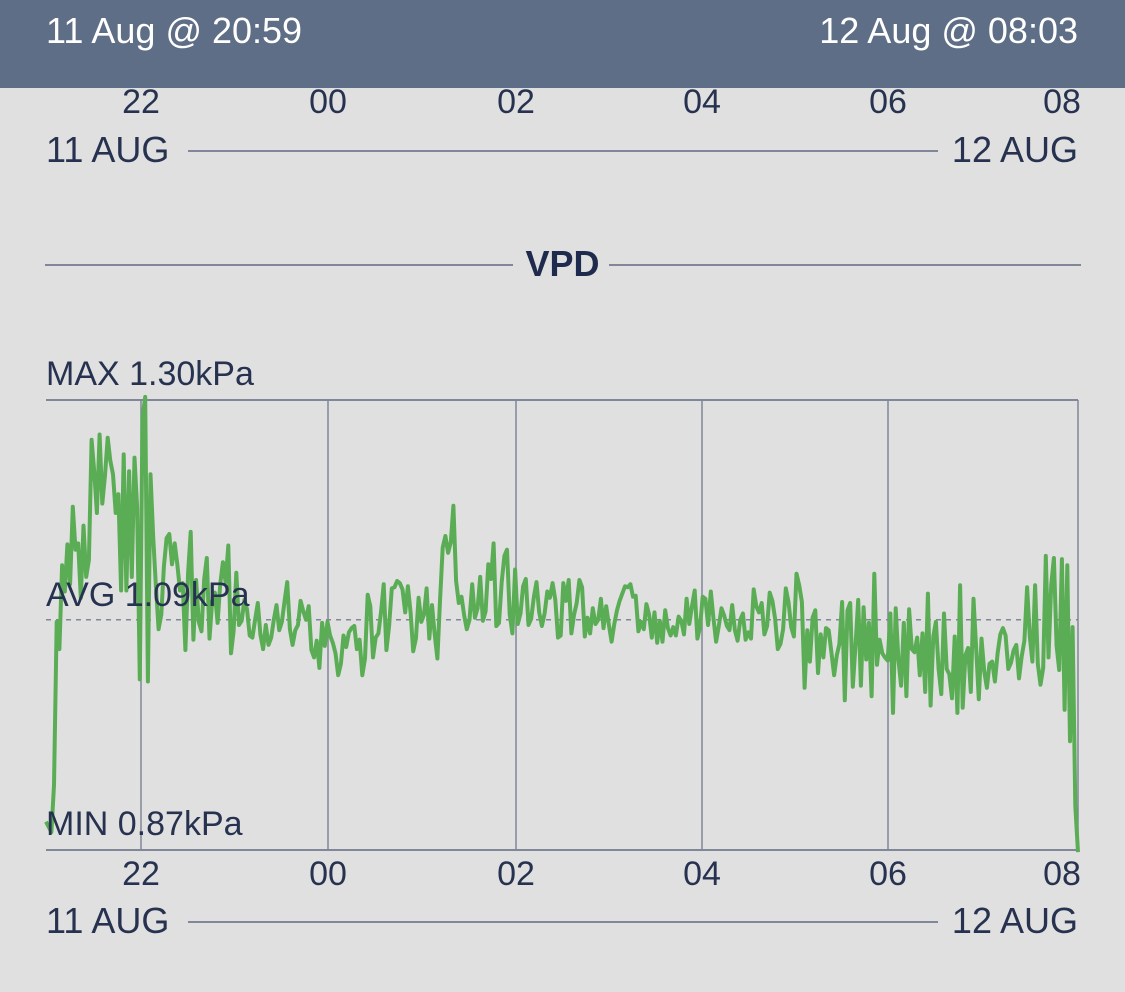 This screenshot has height=992, width=1125. I want to click on section-title: VPD, so click(562, 263).